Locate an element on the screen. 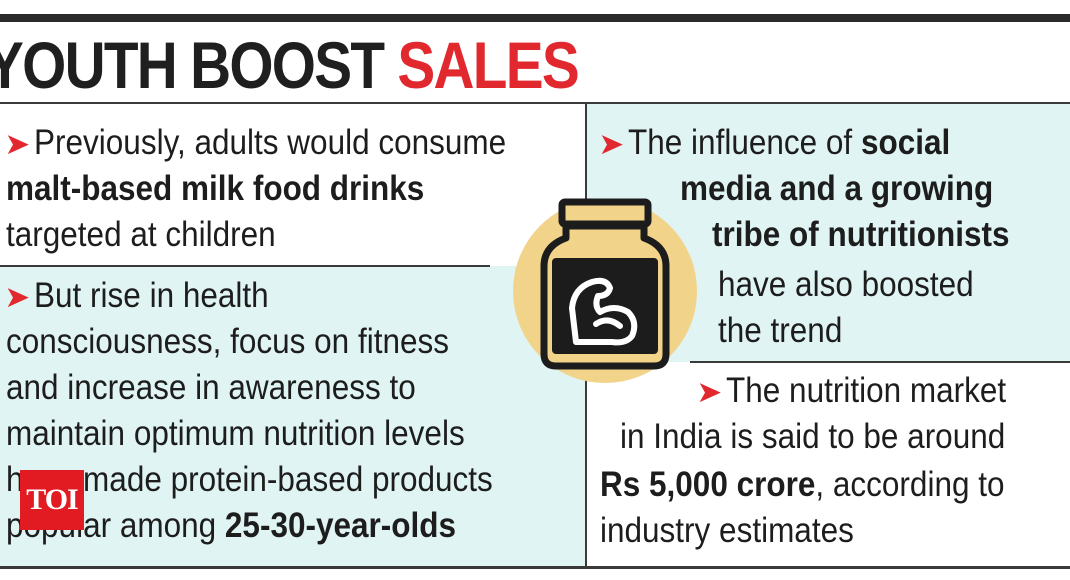 The height and width of the screenshot is (580, 1070). toi-logo: TOI is located at coordinates (52, 500).